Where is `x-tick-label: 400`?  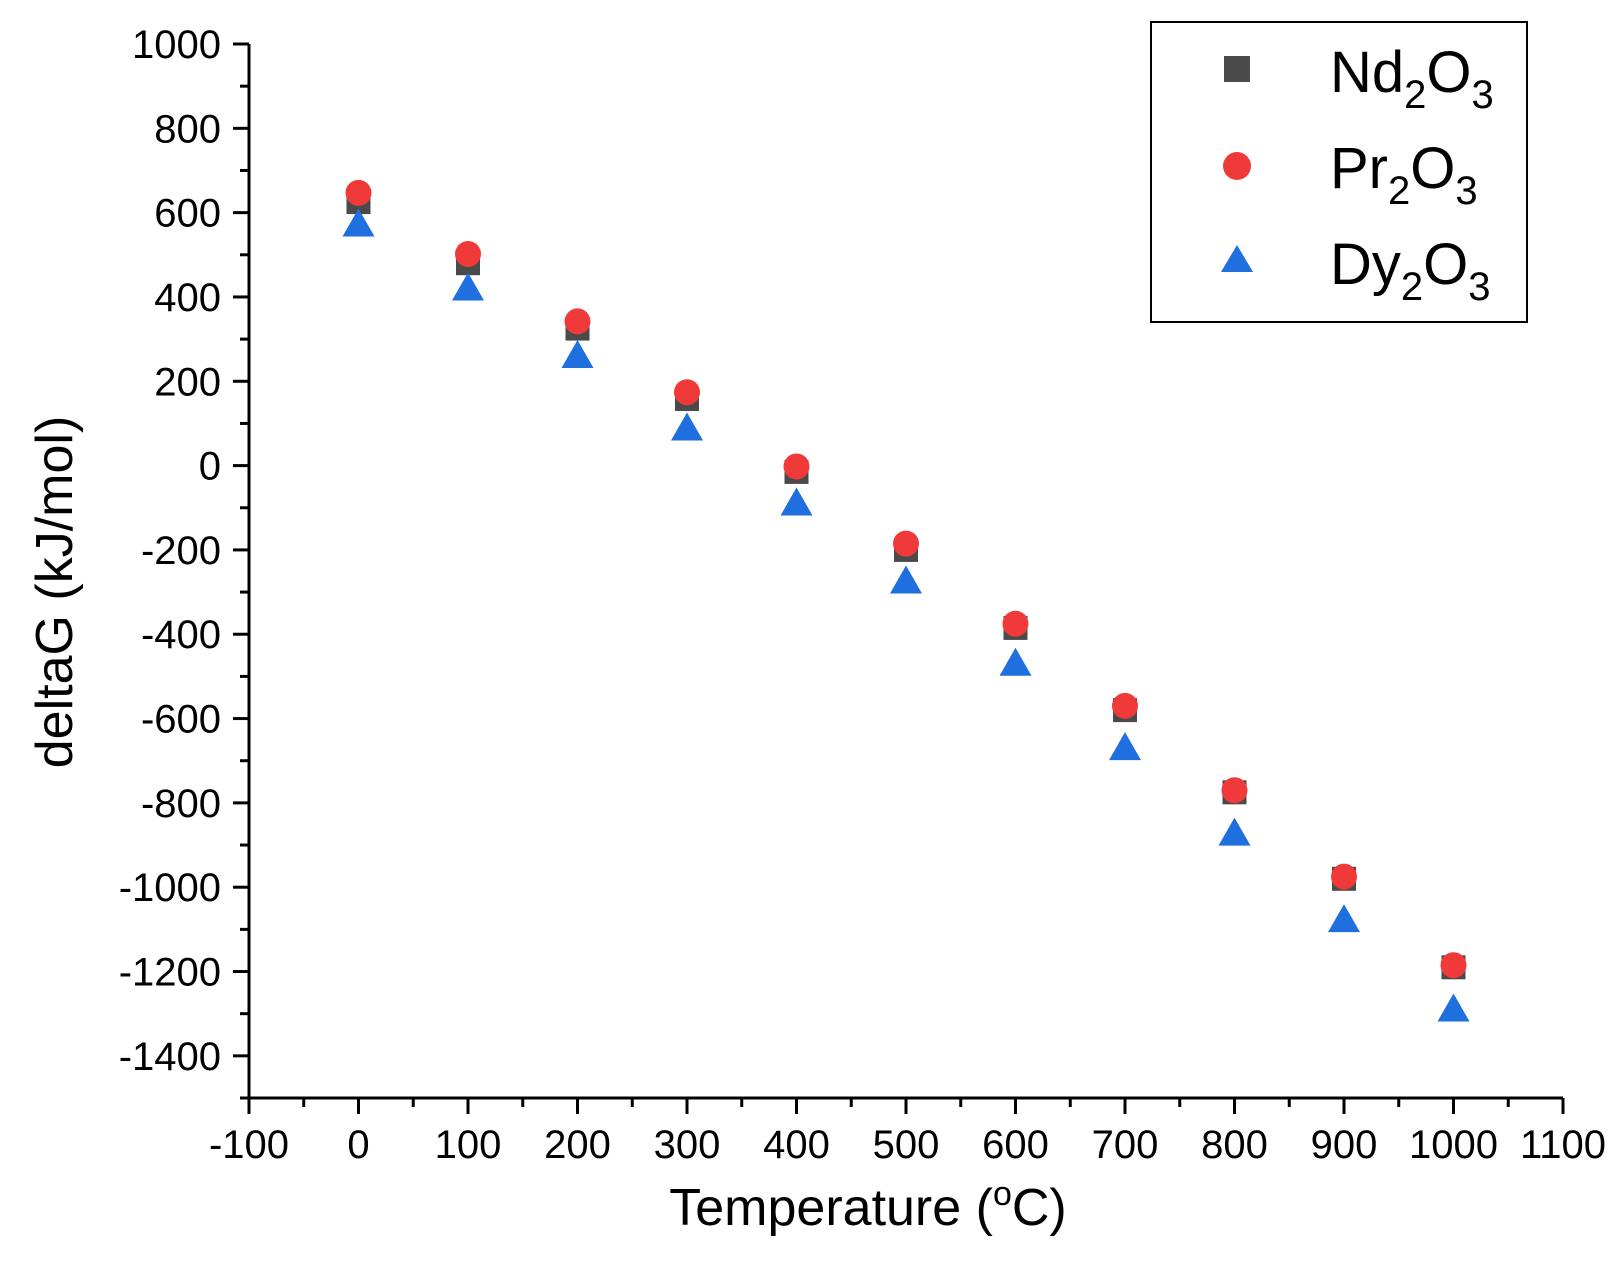
x-tick-label: 400 is located at coordinates (796, 1145).